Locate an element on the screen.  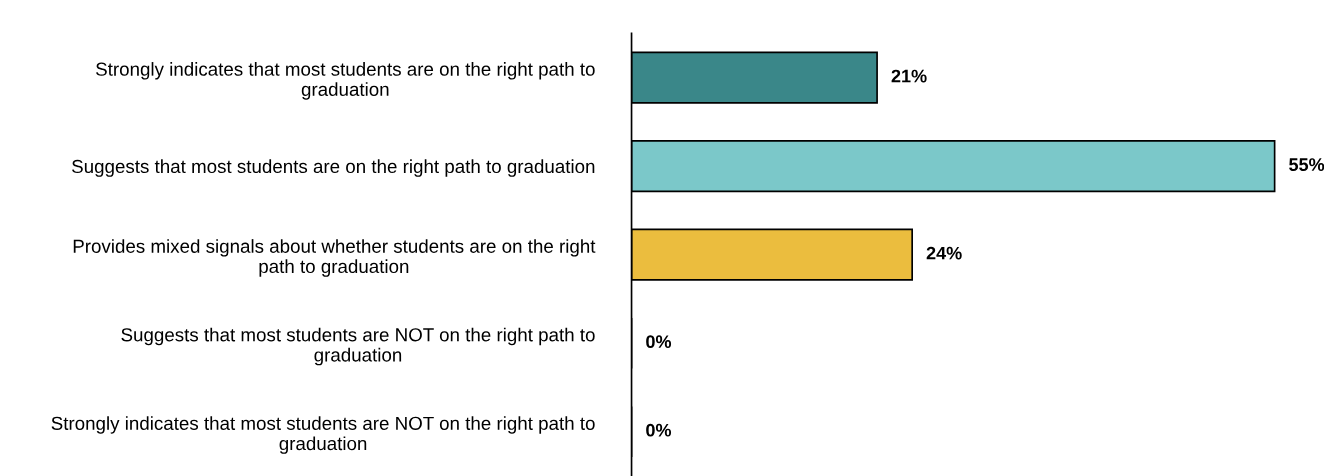
y-tick-label: Suggests that most students are NOT on the right path to graduation is located at coordinates (358, 346).